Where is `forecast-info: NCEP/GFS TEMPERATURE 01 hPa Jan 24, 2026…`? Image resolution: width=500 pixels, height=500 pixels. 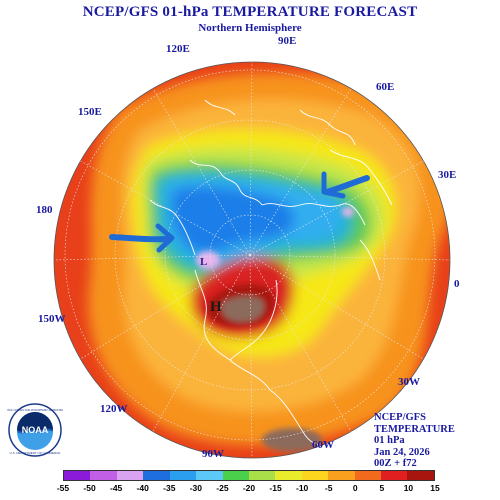 forecast-info: NCEP/GFS TEMPERATURE 01 hPa Jan 24, 2026… is located at coordinates (414, 441).